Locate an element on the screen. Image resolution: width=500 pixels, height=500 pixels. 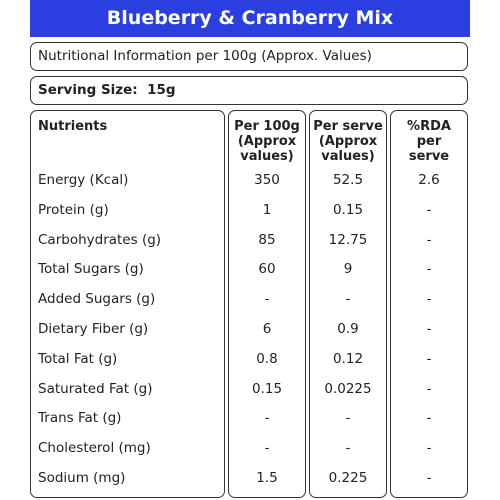
serving-box: Serving Size: 15g is located at coordinates (249, 90).